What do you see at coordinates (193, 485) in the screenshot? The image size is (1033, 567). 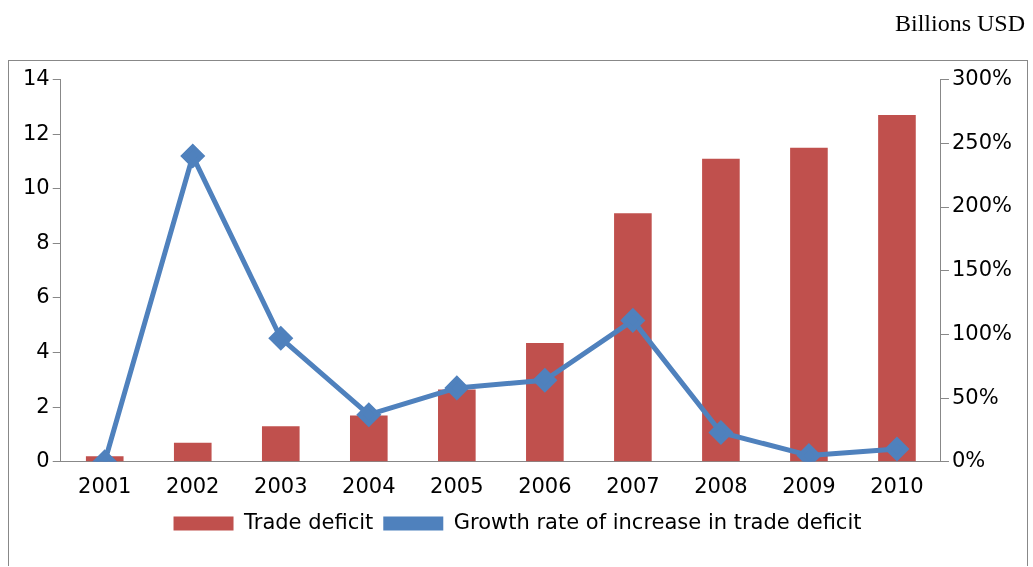 I see `x-tick-label: 2002` at bounding box center [193, 485].